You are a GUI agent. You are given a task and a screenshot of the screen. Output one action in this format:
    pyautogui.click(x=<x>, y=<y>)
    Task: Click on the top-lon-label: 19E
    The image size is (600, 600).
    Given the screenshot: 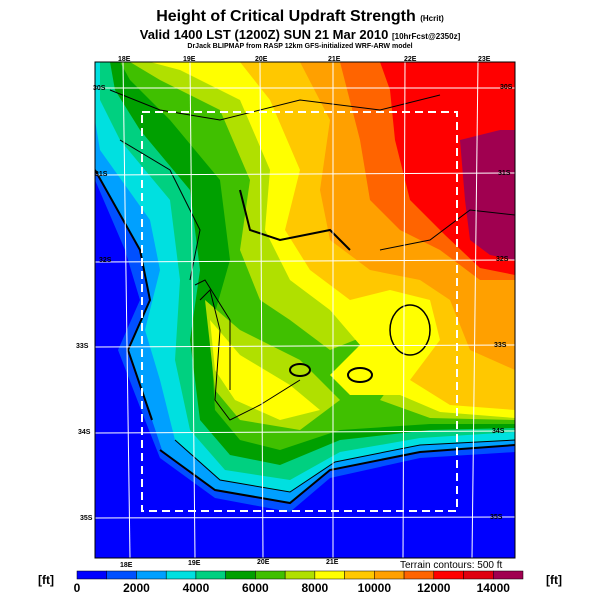 What is the action you would take?
    pyautogui.click(x=189, y=59)
    